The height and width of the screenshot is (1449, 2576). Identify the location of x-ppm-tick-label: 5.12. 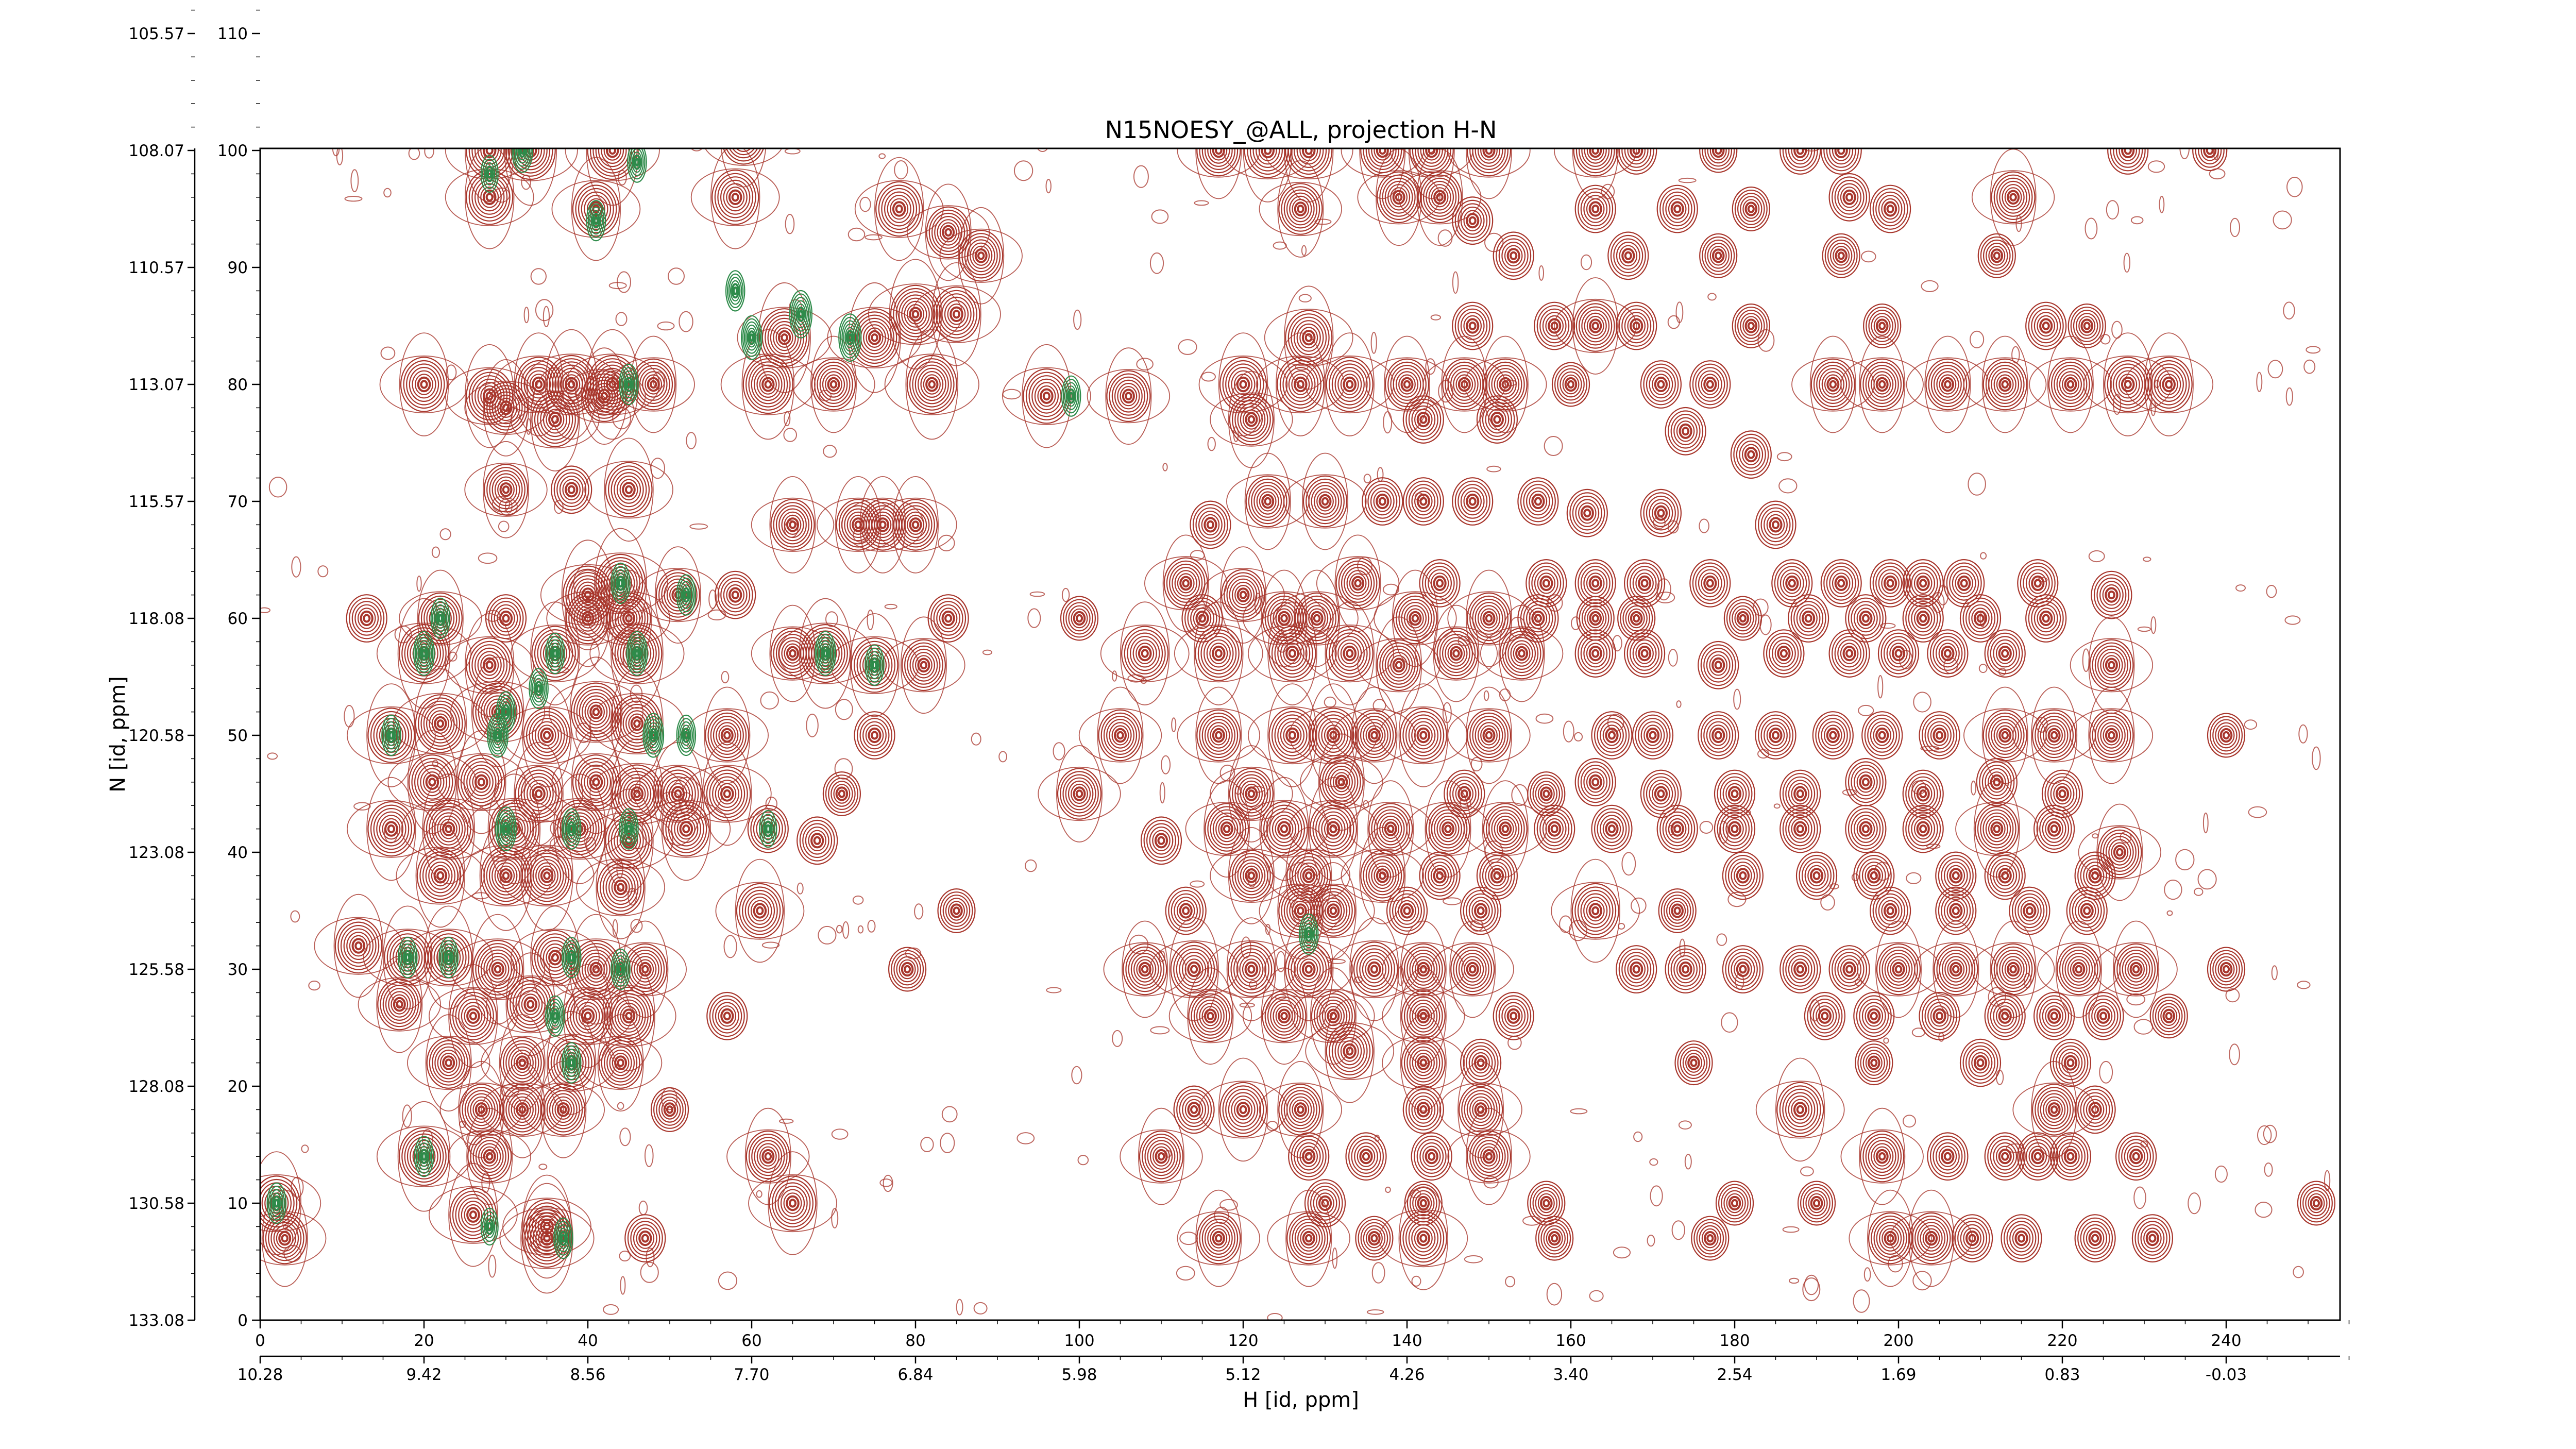
(1243, 1375).